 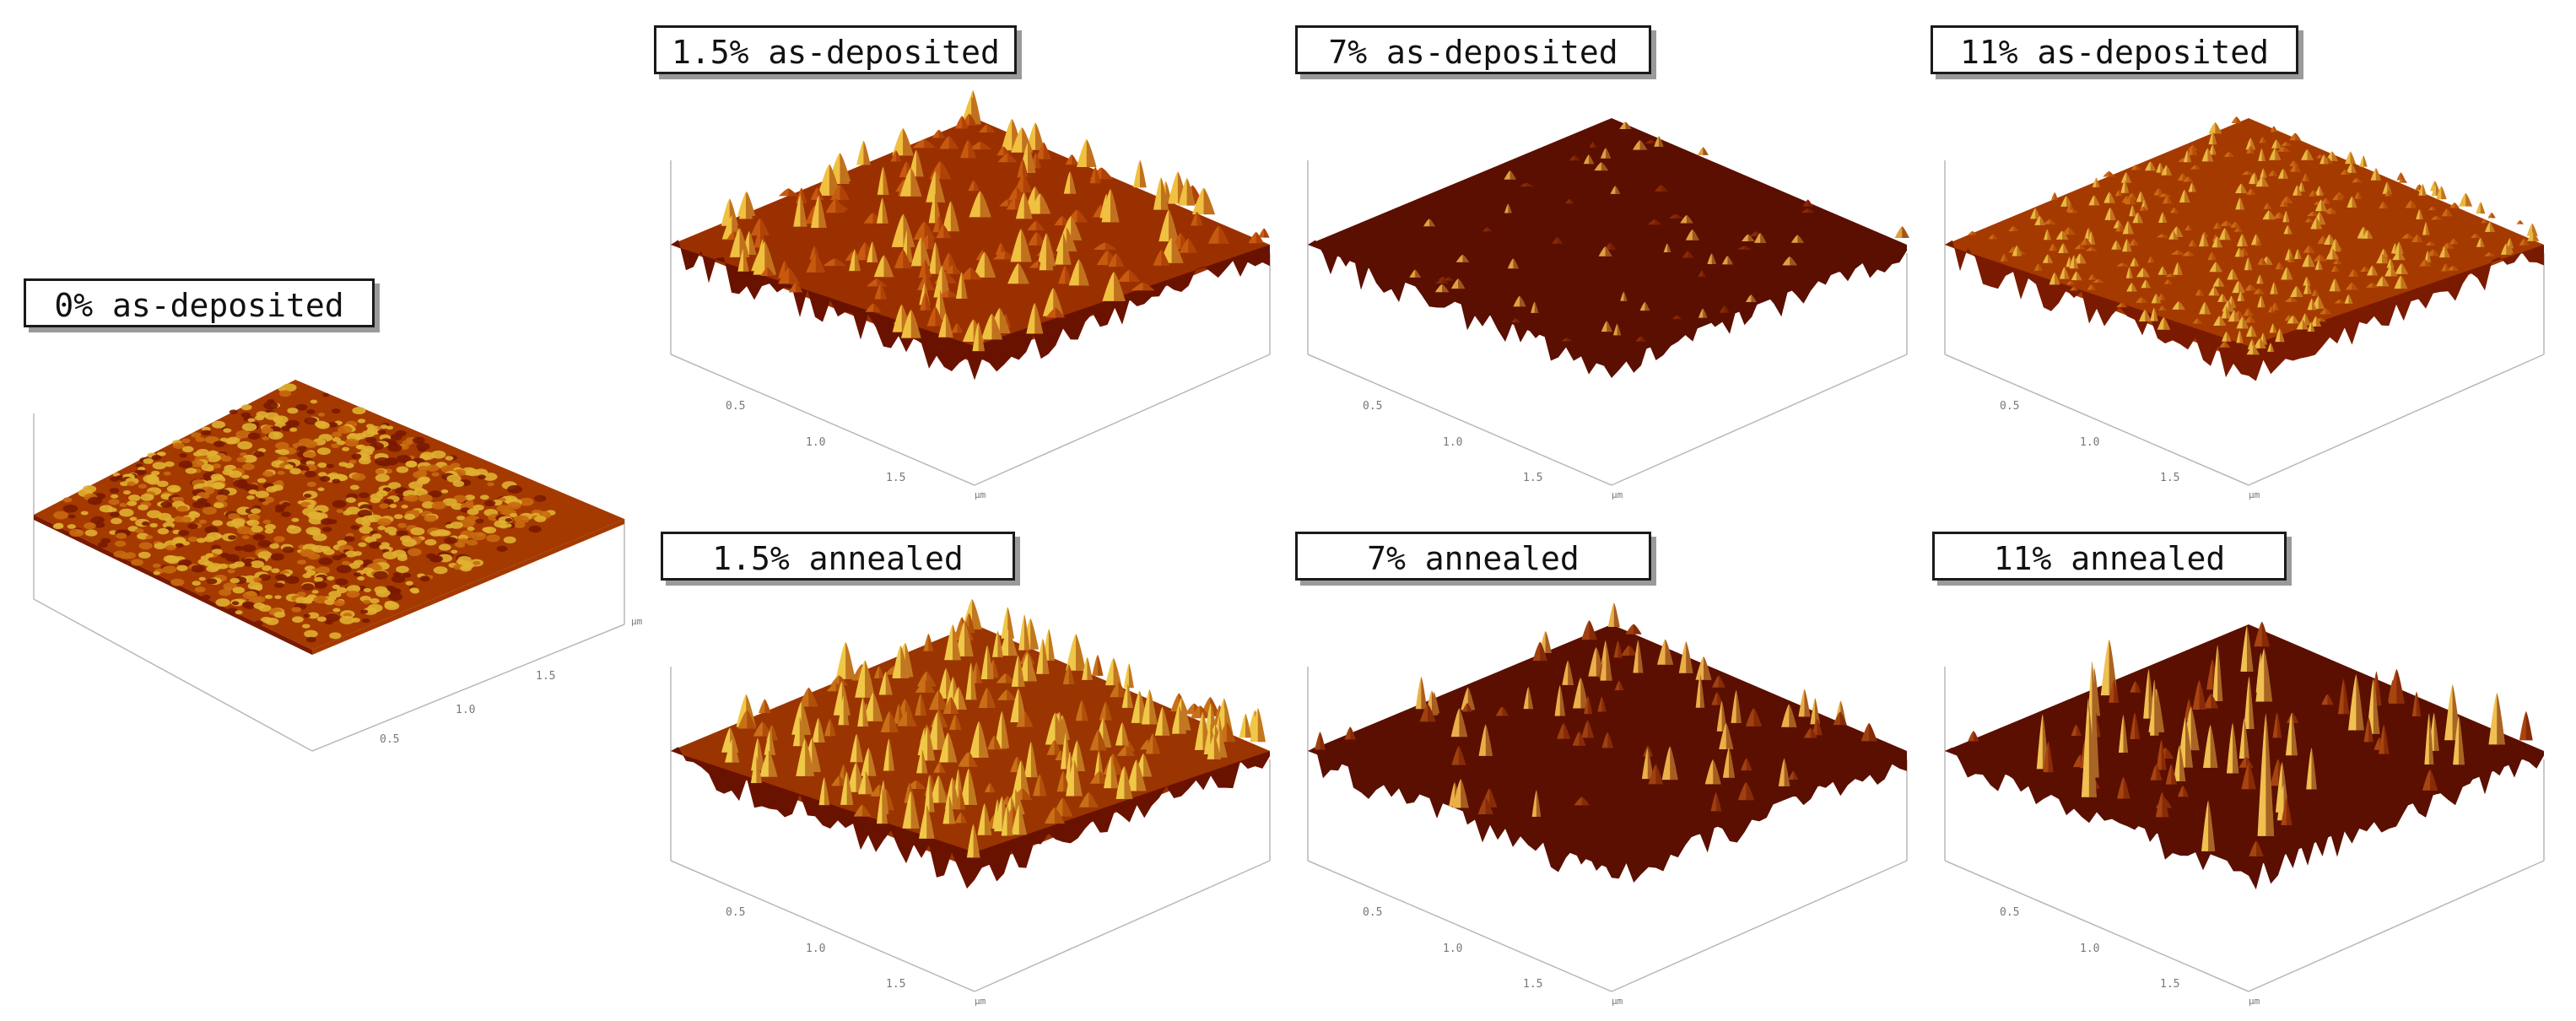 What do you see at coordinates (2109, 556) in the screenshot?
I see `panel-label: 11% annealed` at bounding box center [2109, 556].